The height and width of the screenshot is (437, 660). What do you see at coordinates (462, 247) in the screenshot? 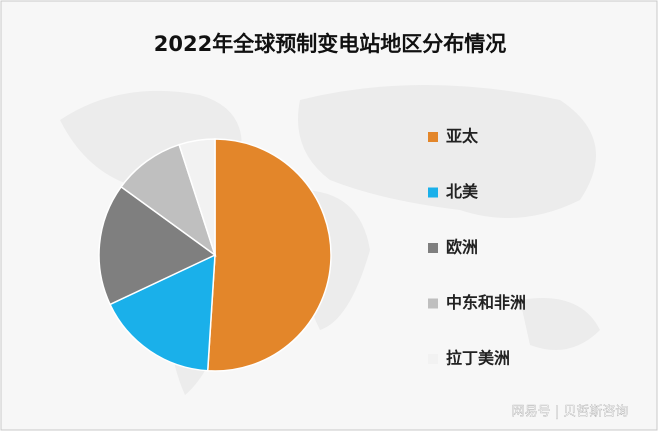
I see `legend-label: 欧洲` at bounding box center [462, 247].